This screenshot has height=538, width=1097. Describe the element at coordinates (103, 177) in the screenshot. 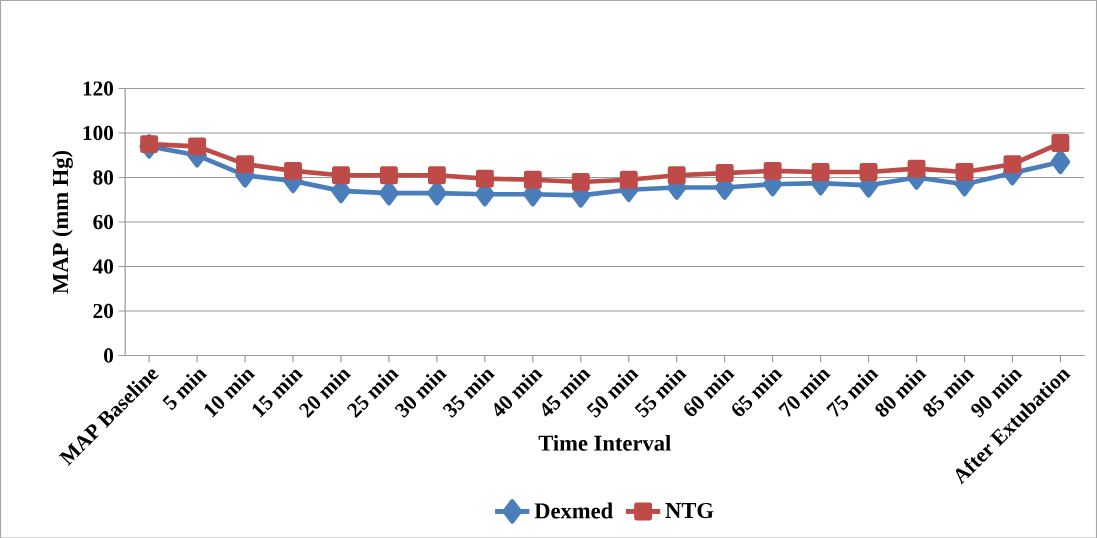

I see `y-tick-label: 80` at that location.